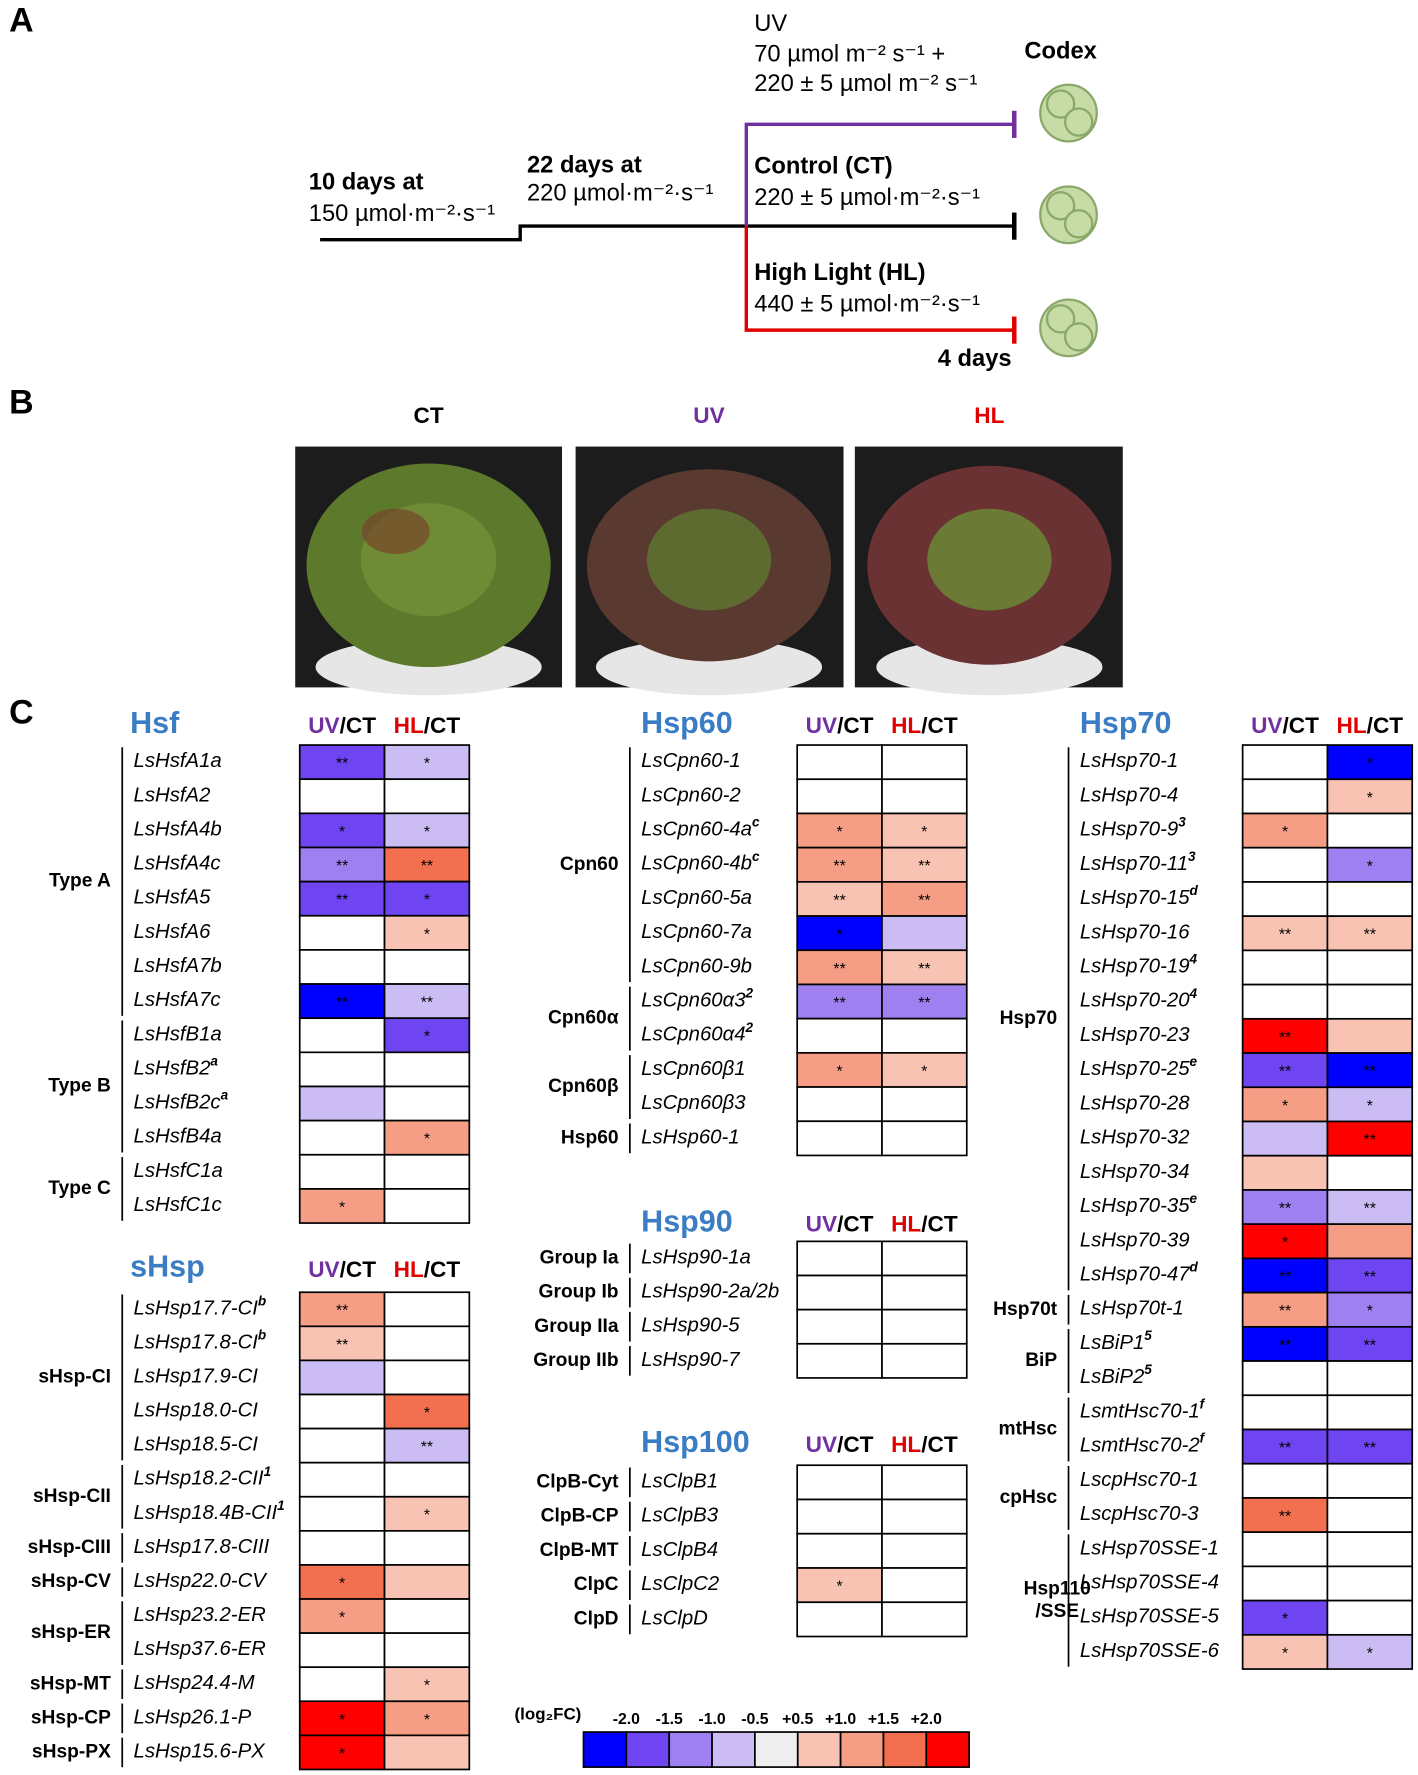  What do you see at coordinates (178, 966) in the screenshot?
I see `gene-name: LsHsfA7b` at bounding box center [178, 966].